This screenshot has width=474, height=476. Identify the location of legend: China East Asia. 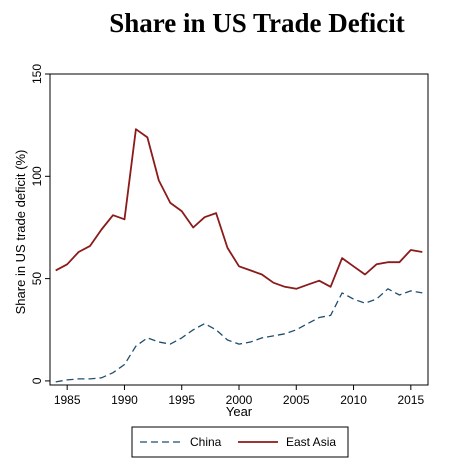
(240, 442).